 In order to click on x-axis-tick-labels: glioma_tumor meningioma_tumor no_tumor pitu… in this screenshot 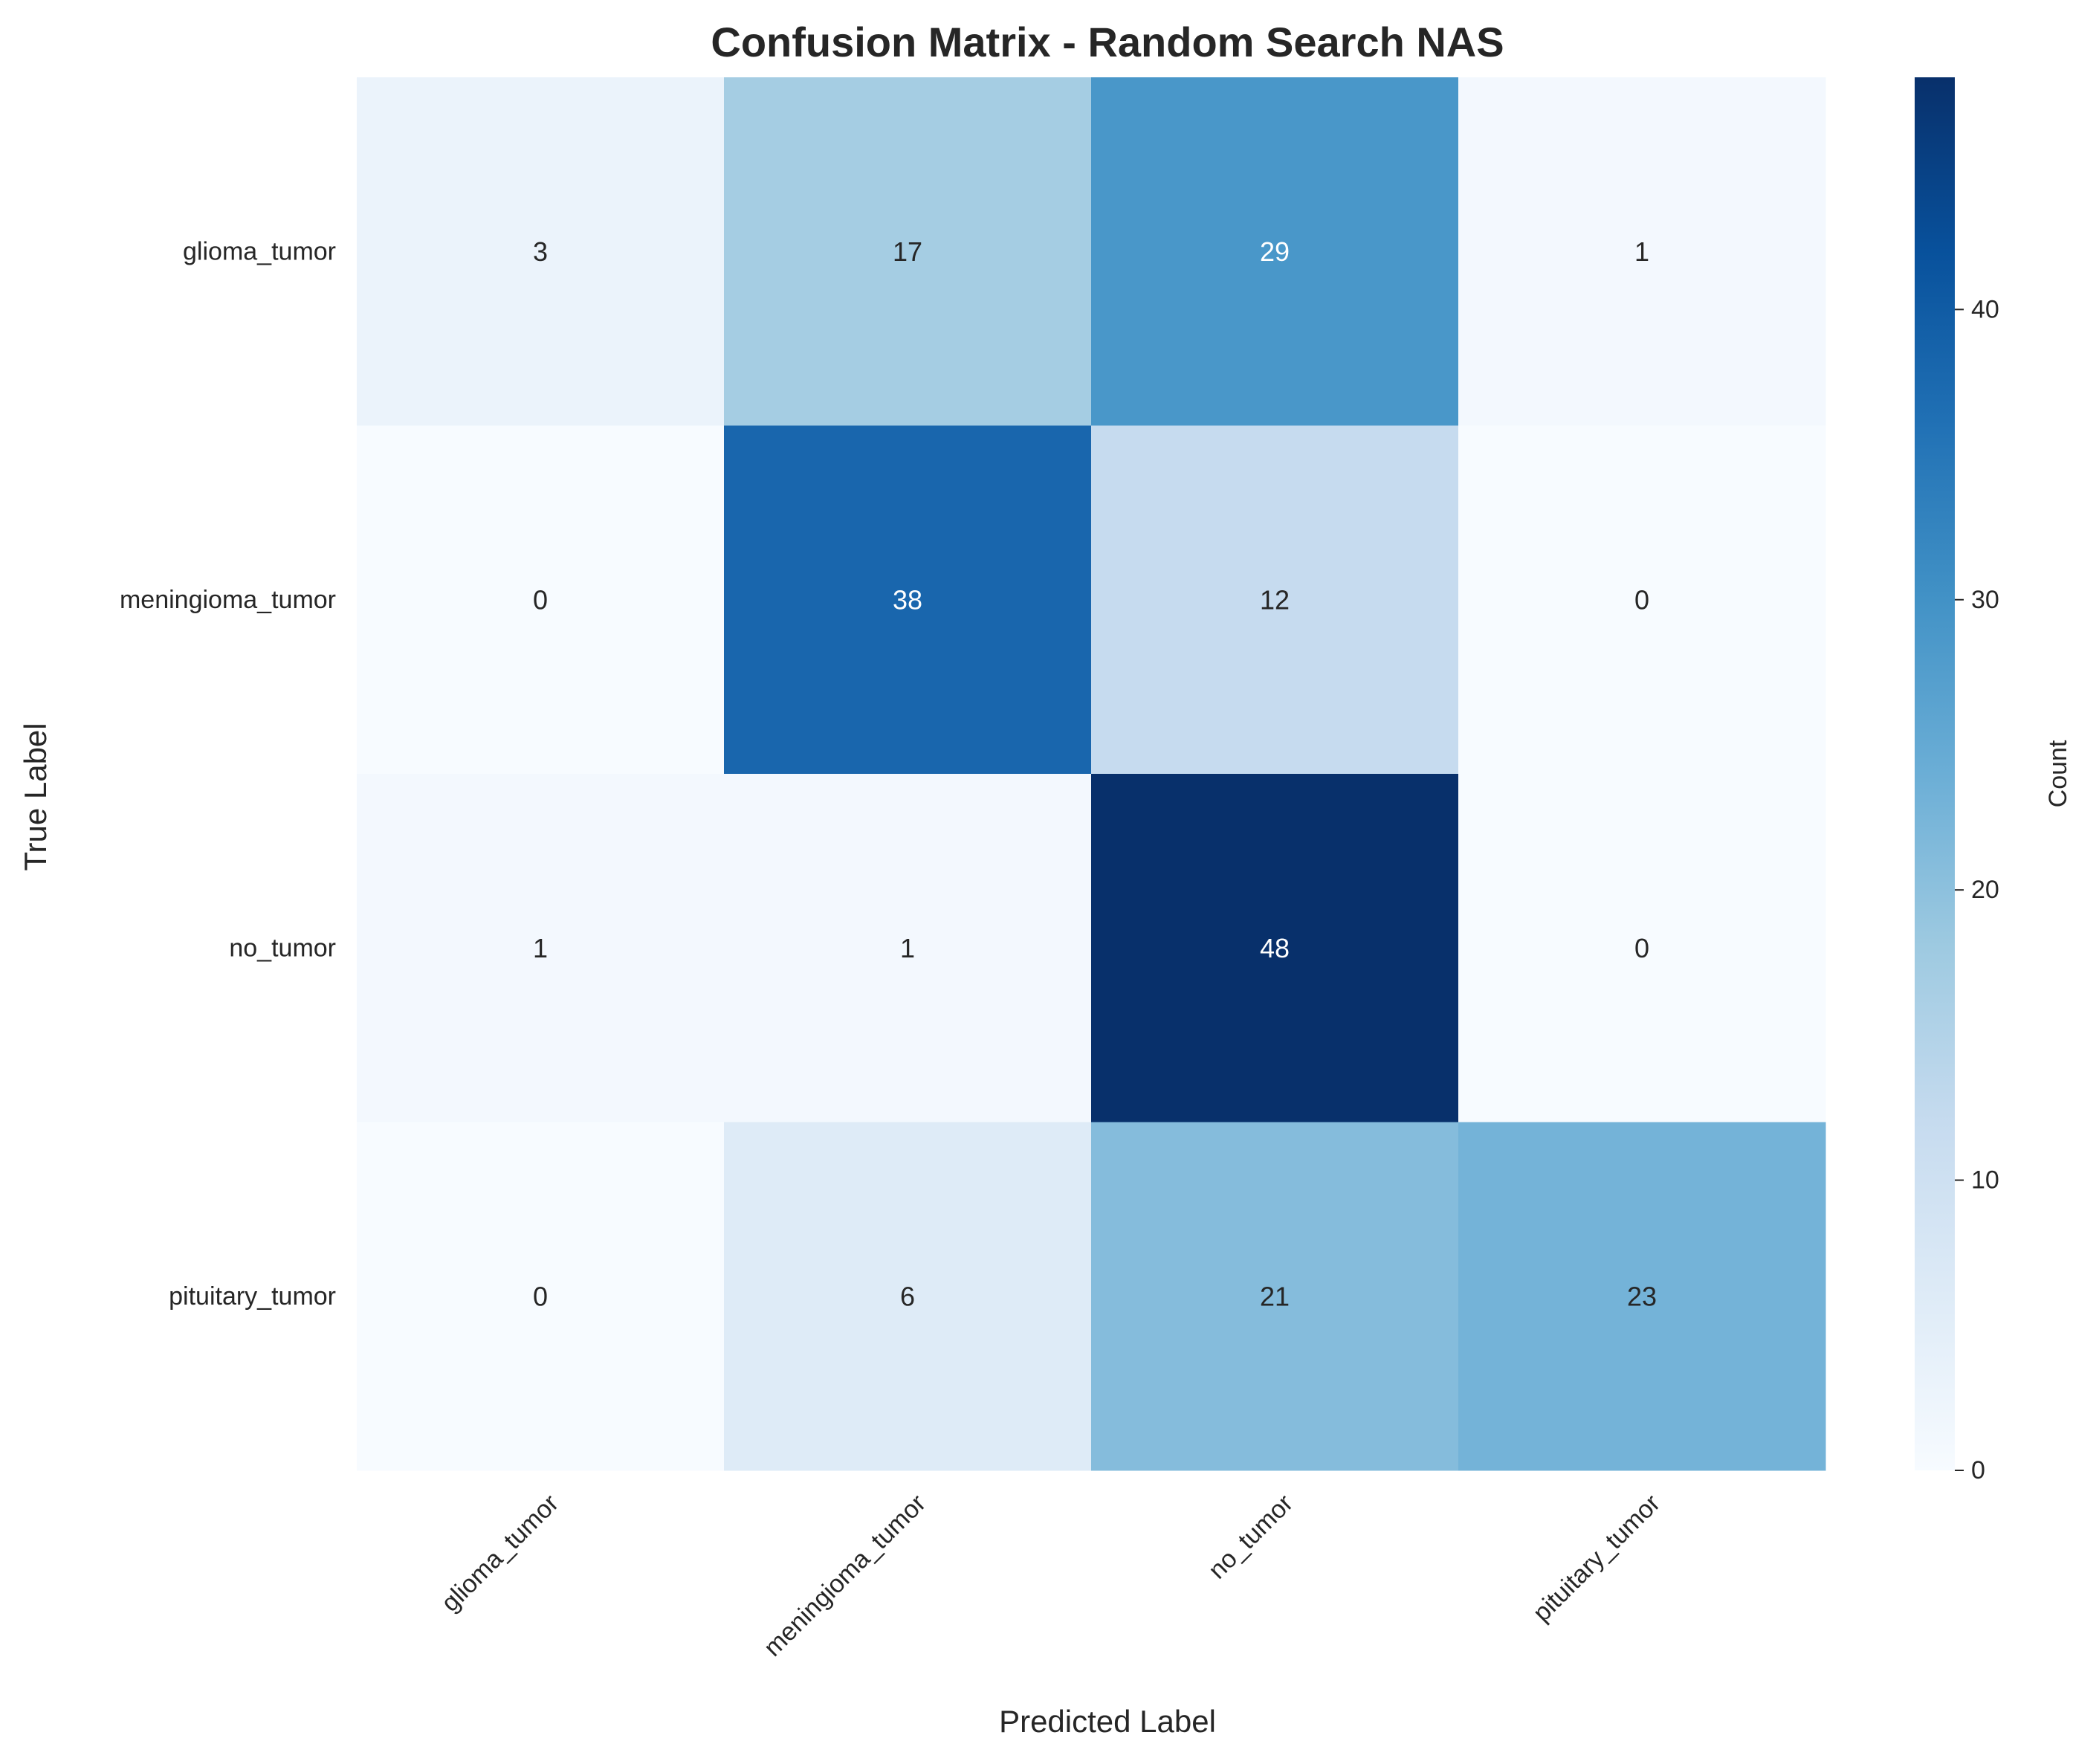, I will do `click(1051, 1576)`.